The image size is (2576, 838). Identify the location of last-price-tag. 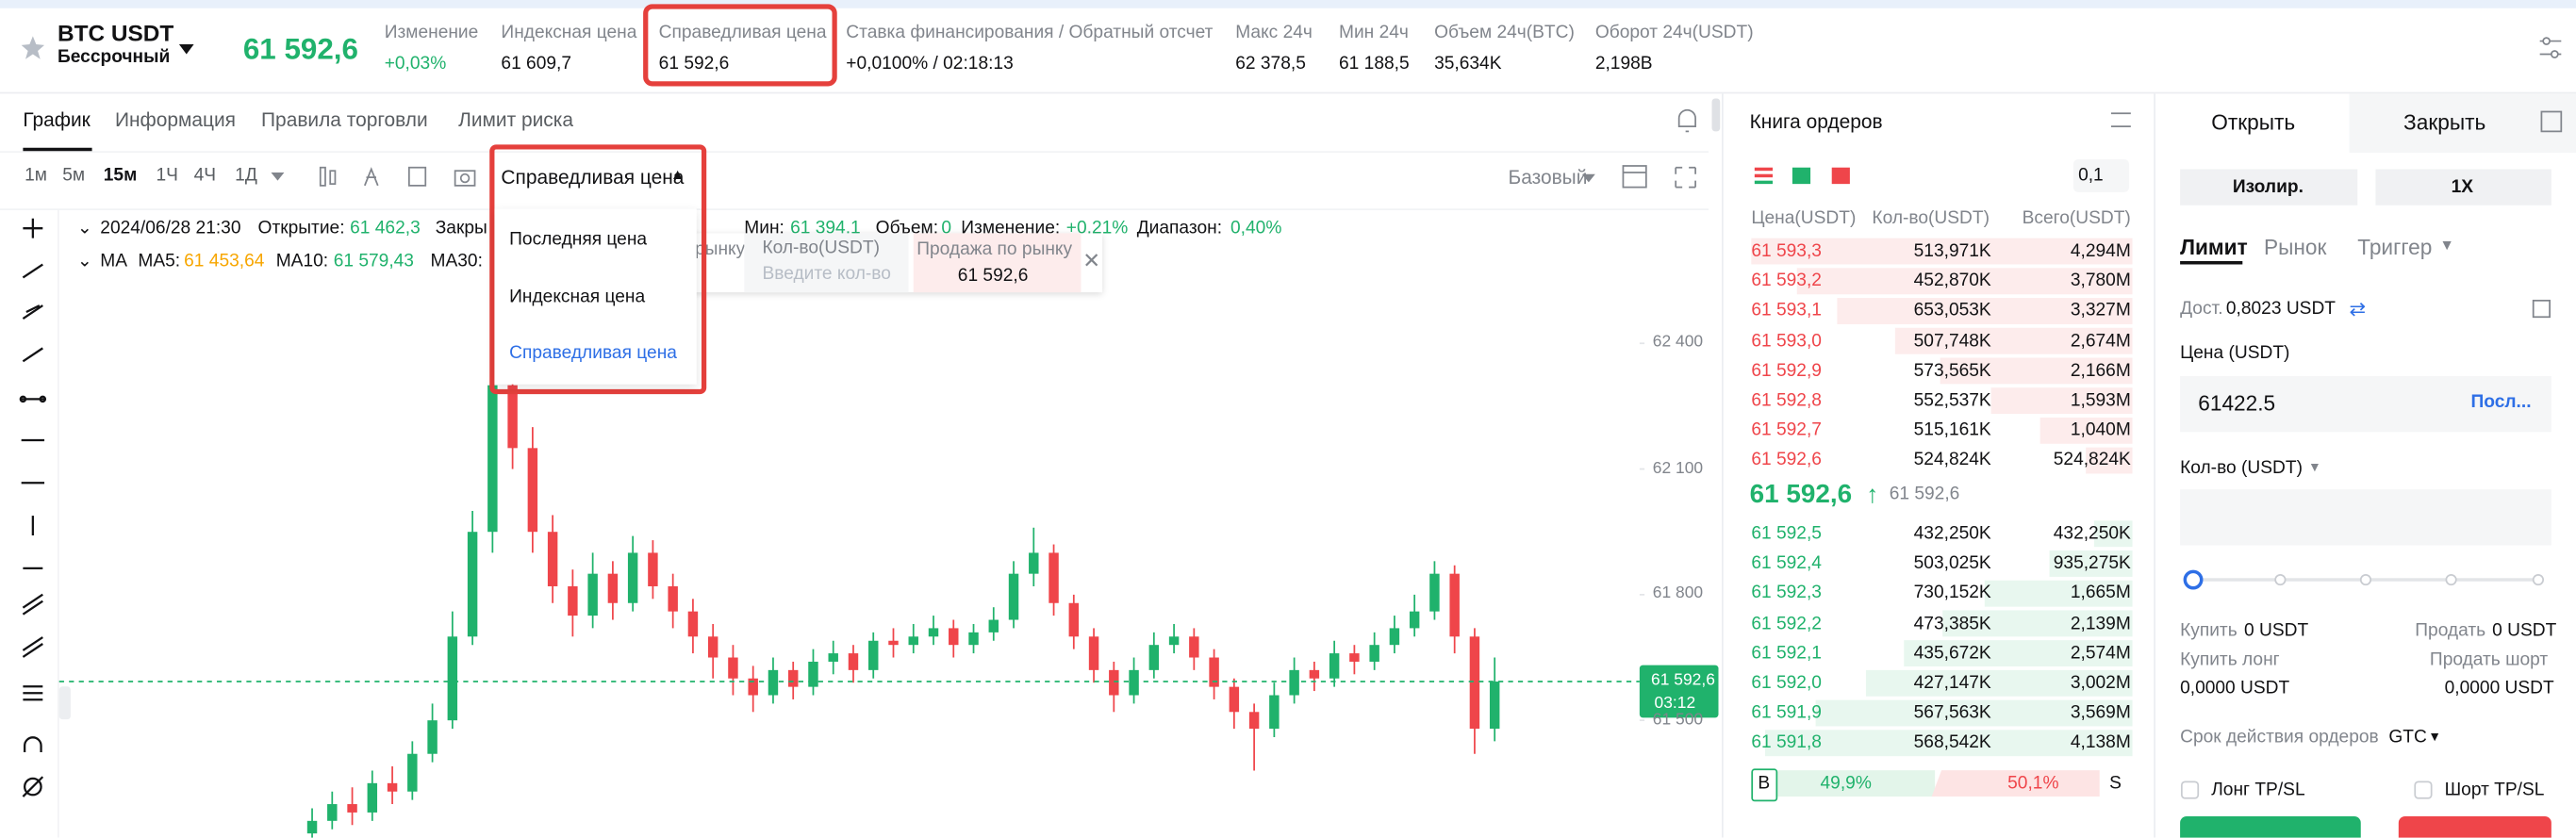
(1679, 691).